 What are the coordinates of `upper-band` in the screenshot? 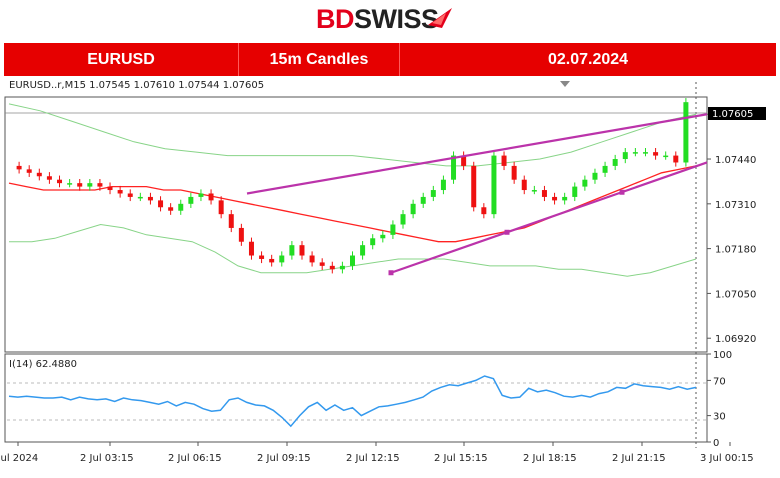 It's located at (352, 135).